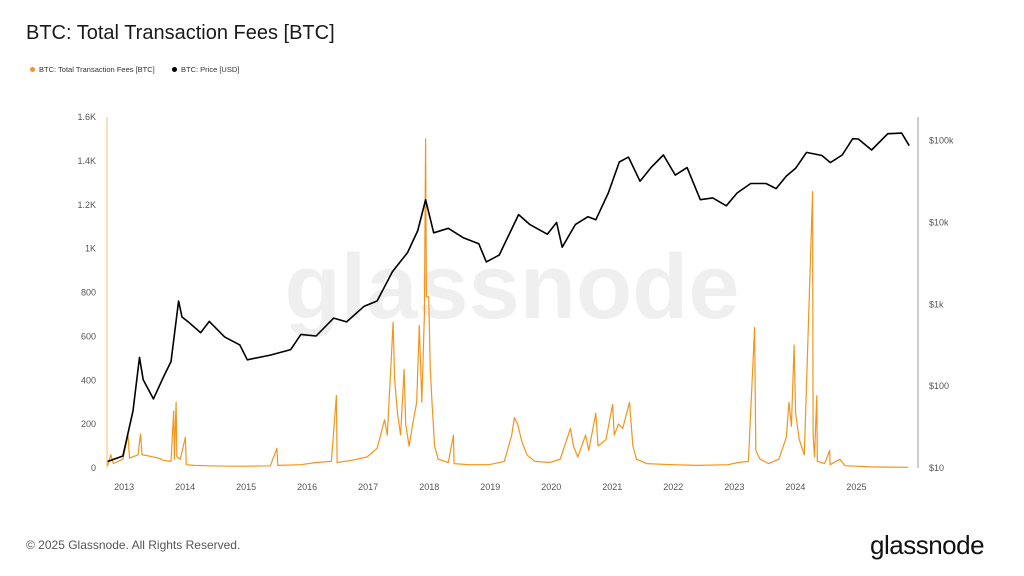 The width and height of the screenshot is (1024, 576). I want to click on x-tick-label: 2024, so click(795, 487).